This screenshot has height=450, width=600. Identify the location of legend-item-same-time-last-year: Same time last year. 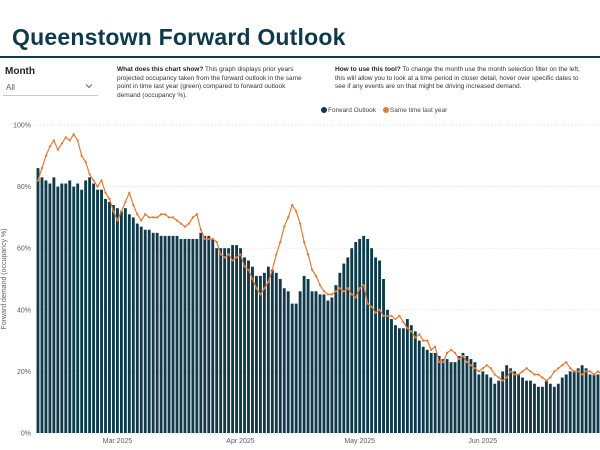
(414, 110).